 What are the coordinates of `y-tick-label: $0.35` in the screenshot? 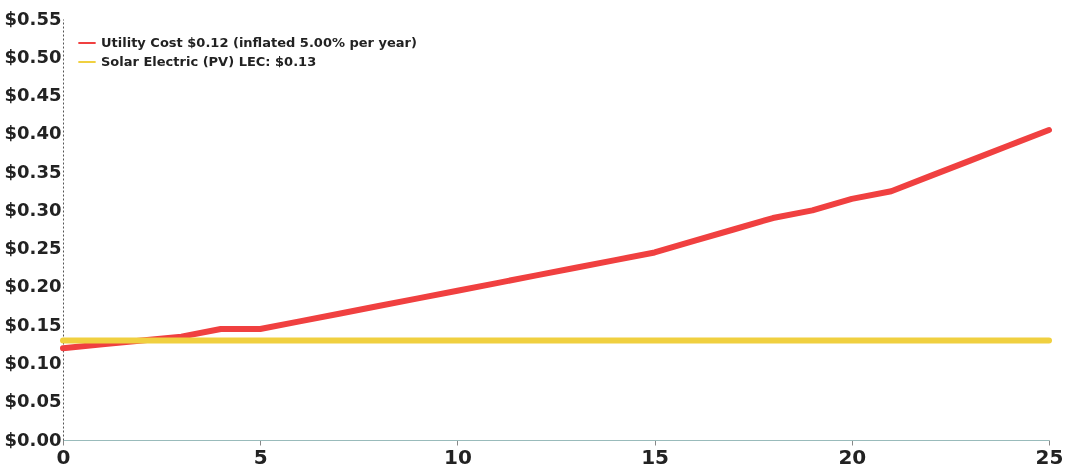 It's located at (33, 171).